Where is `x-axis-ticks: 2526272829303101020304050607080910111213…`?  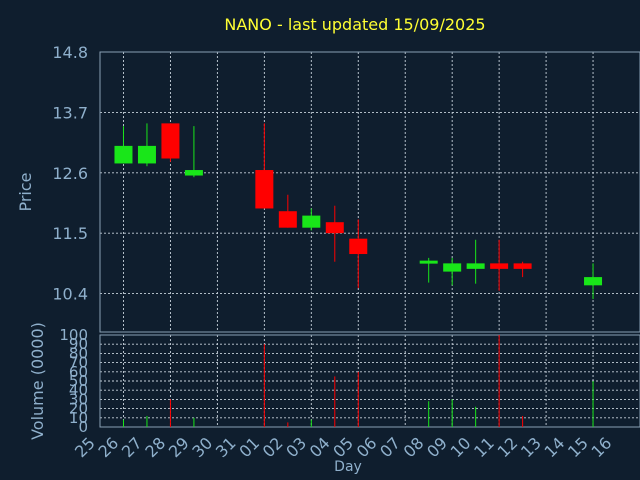
x-axis-ticks: 2526272829303101020304050607080910111213… is located at coordinates (343, 447).